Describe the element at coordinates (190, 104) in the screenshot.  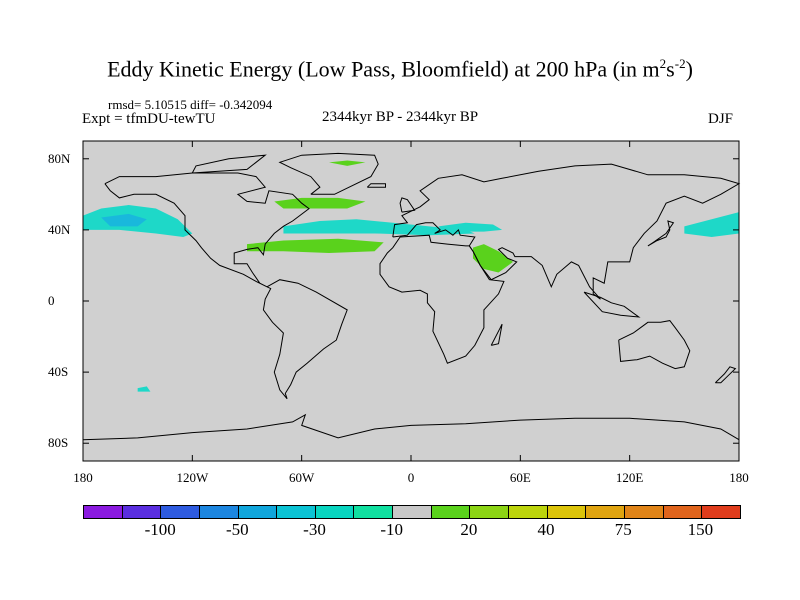
I see `rmsd-diff-stats: rmsd= 5.10515 diff= -0.342094` at that location.